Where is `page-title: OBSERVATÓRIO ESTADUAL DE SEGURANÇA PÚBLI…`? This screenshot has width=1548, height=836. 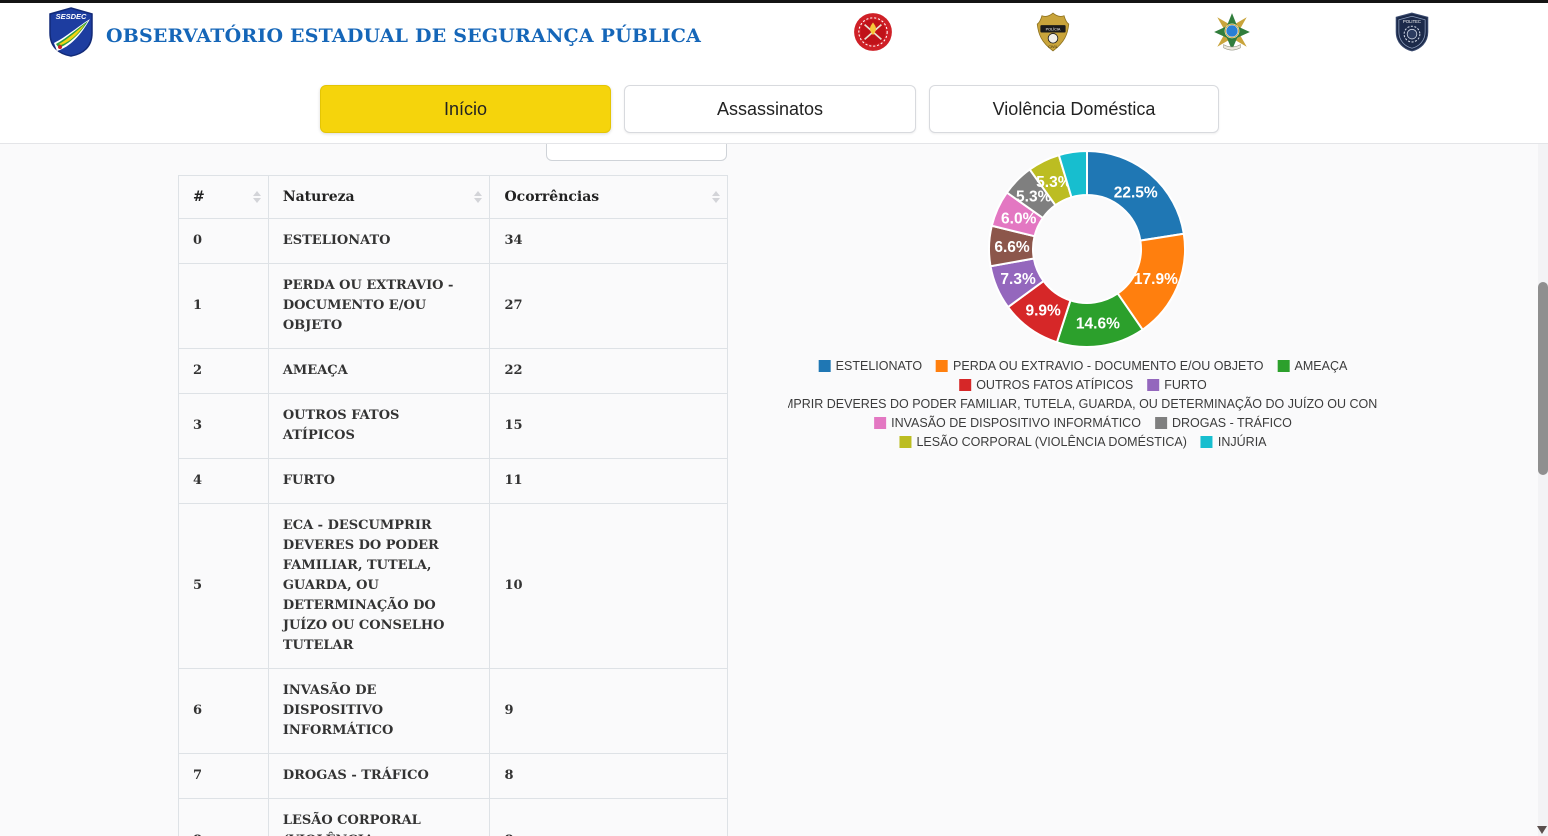
page-title: OBSERVATÓRIO ESTADUAL DE SEGURANÇA PÚBLI… is located at coordinates (404, 36).